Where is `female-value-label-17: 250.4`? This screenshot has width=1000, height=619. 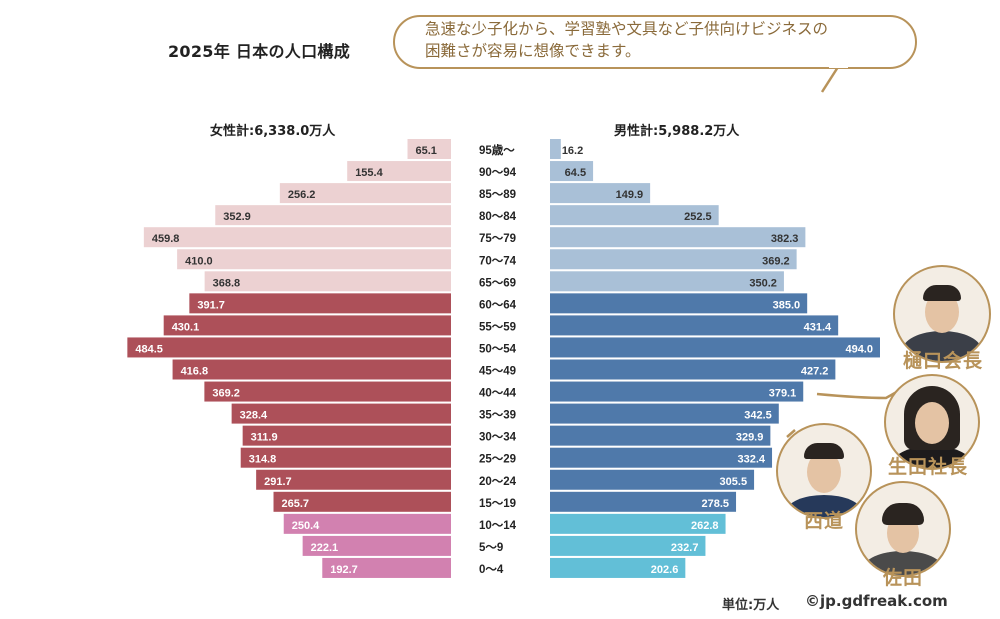
female-value-label-17: 250.4 is located at coordinates (306, 526).